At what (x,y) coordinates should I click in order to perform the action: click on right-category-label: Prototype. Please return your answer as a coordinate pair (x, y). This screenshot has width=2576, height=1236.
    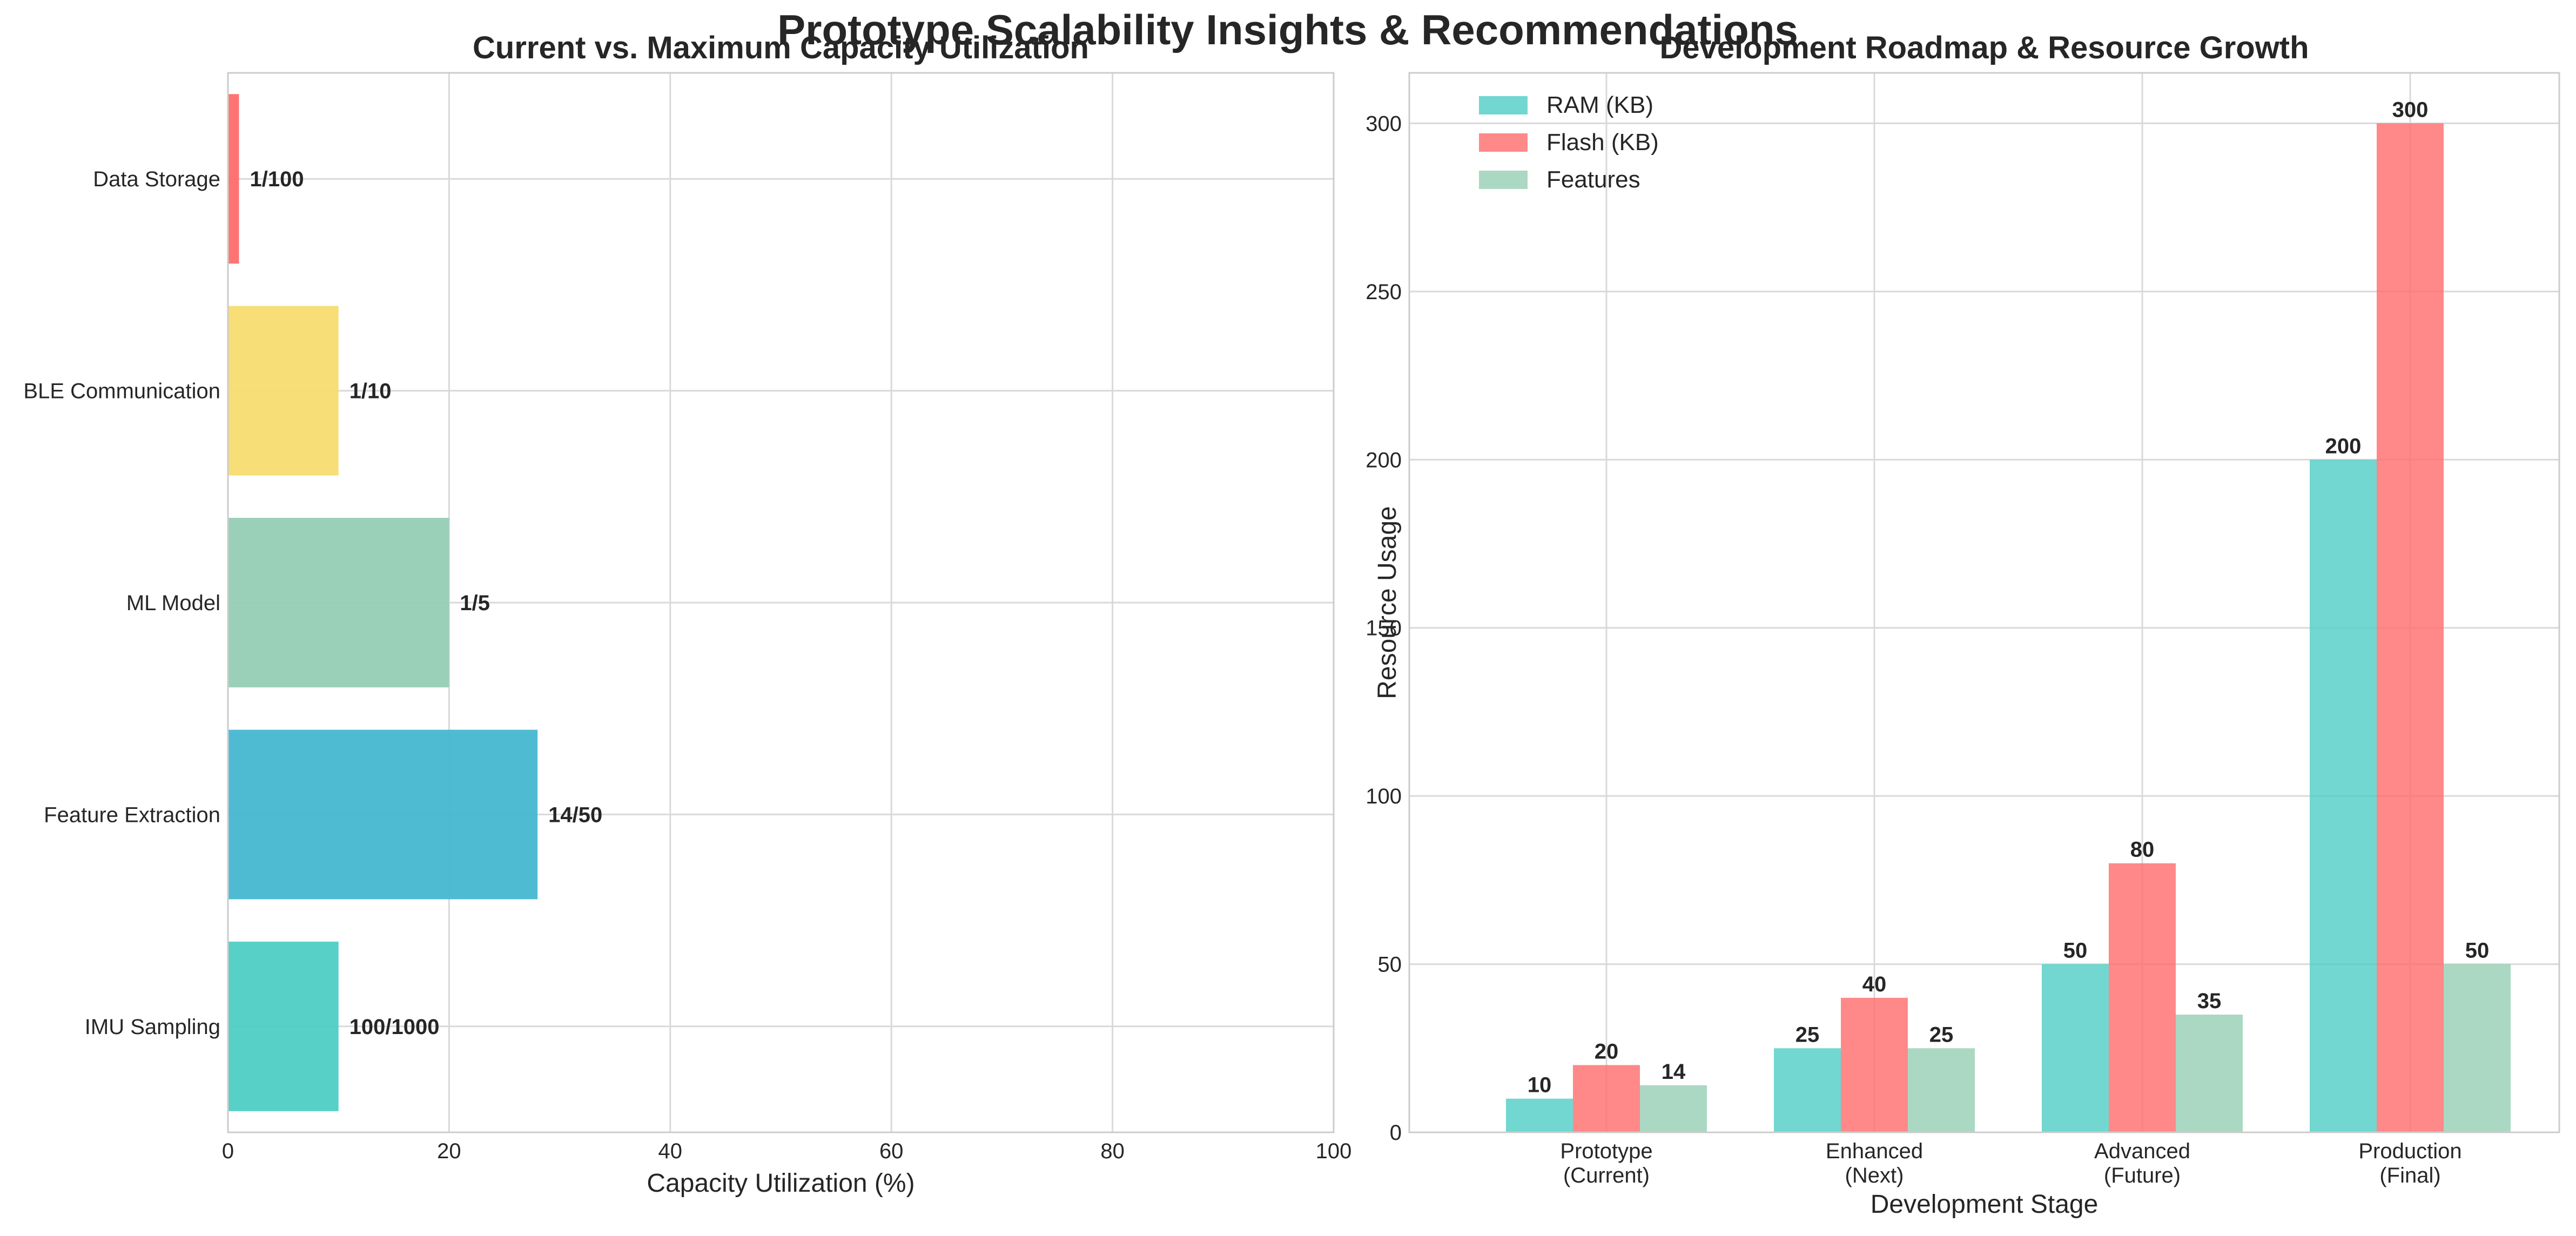
    Looking at the image, I should click on (1606, 1151).